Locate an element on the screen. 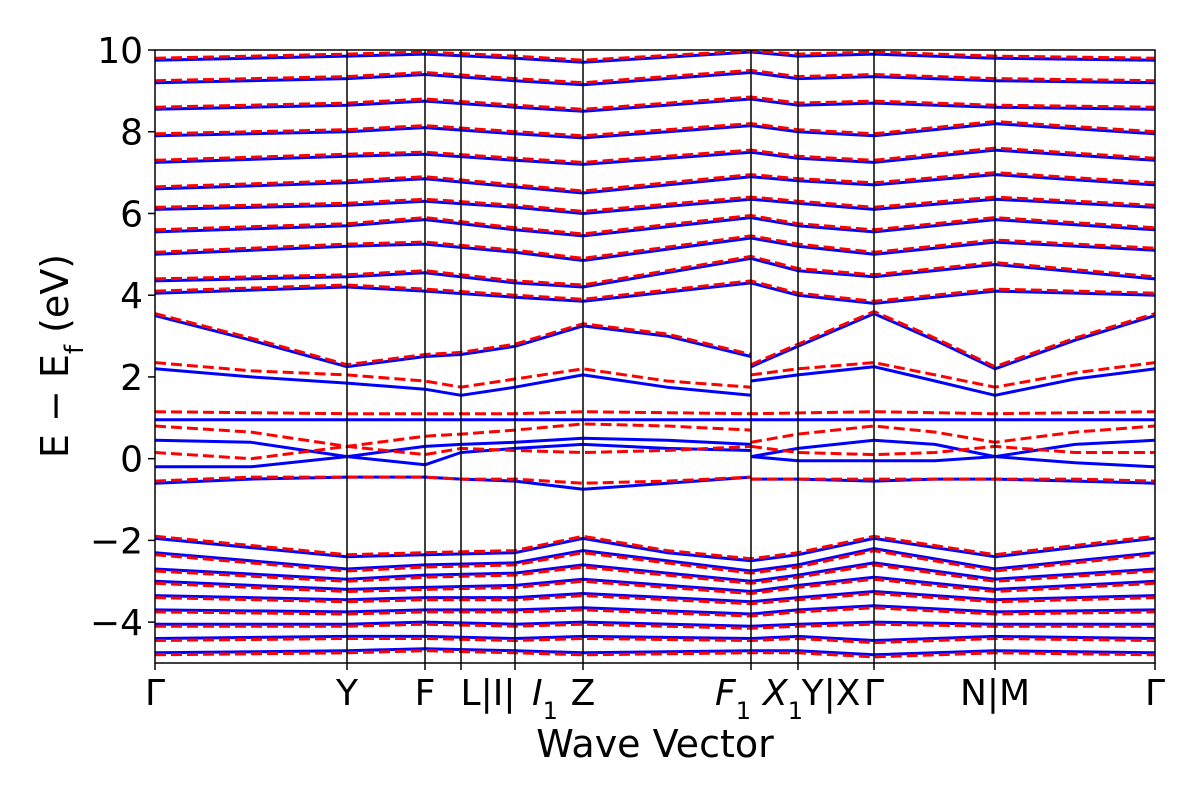 The height and width of the screenshot is (800, 1200). y-axis-ticks: −4 −2 0 2 4 6 8 10 is located at coordinates (122, 337).